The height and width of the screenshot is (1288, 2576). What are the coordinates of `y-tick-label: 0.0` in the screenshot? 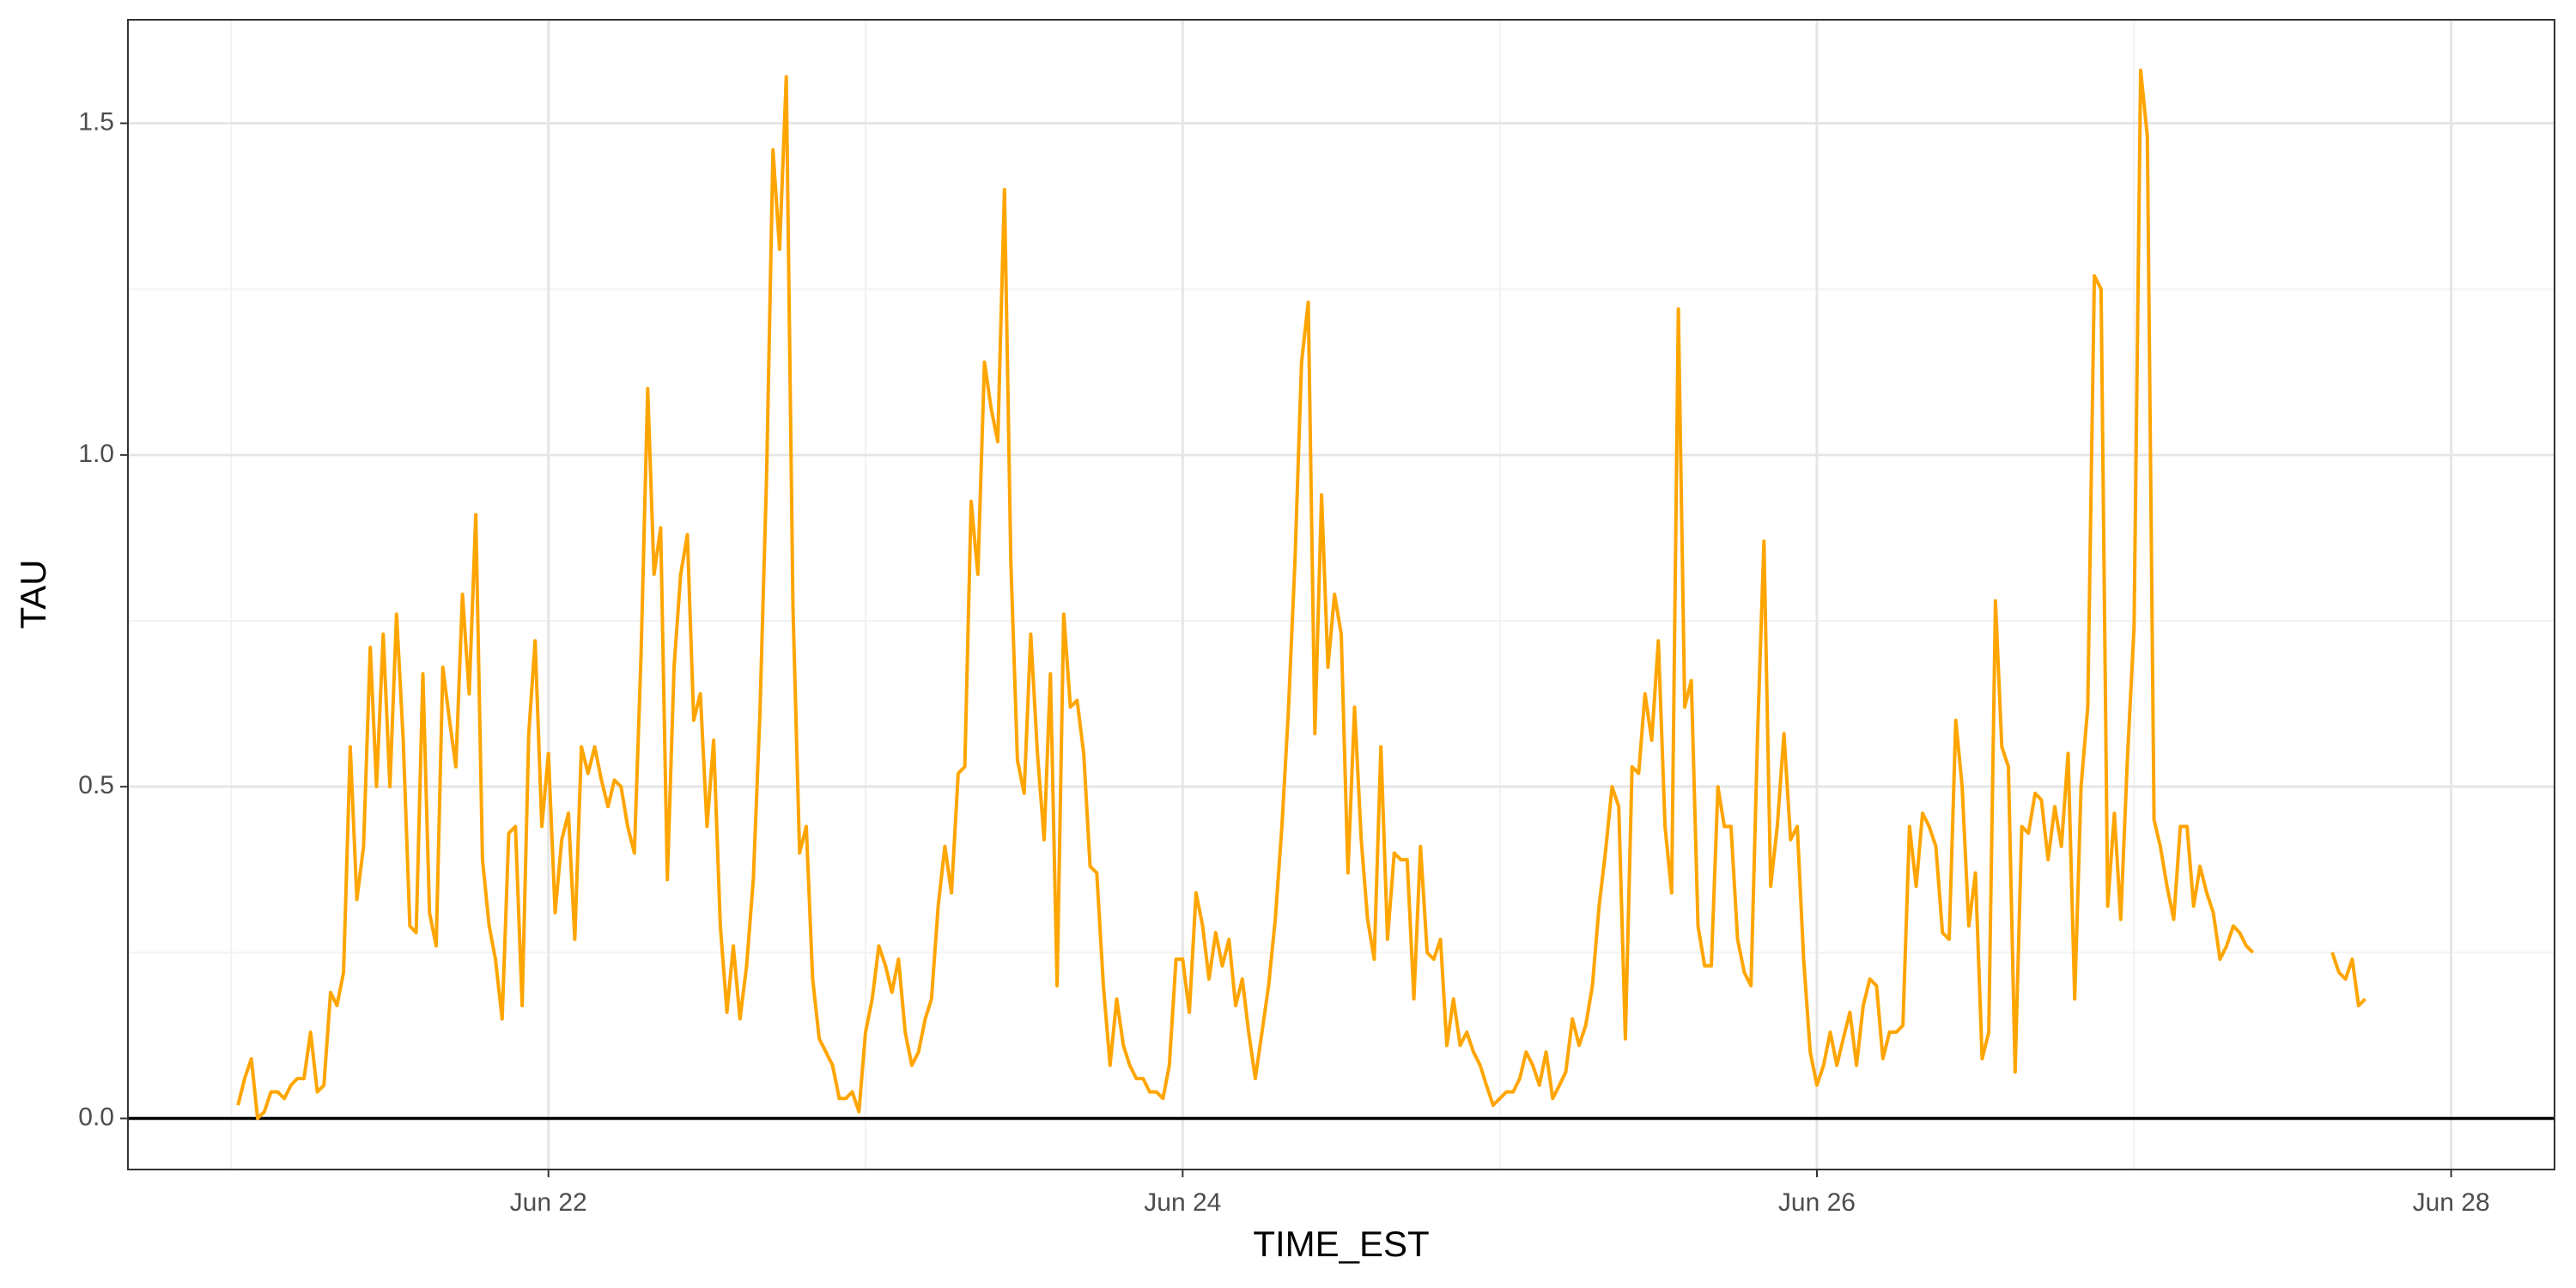 It's located at (96, 1117).